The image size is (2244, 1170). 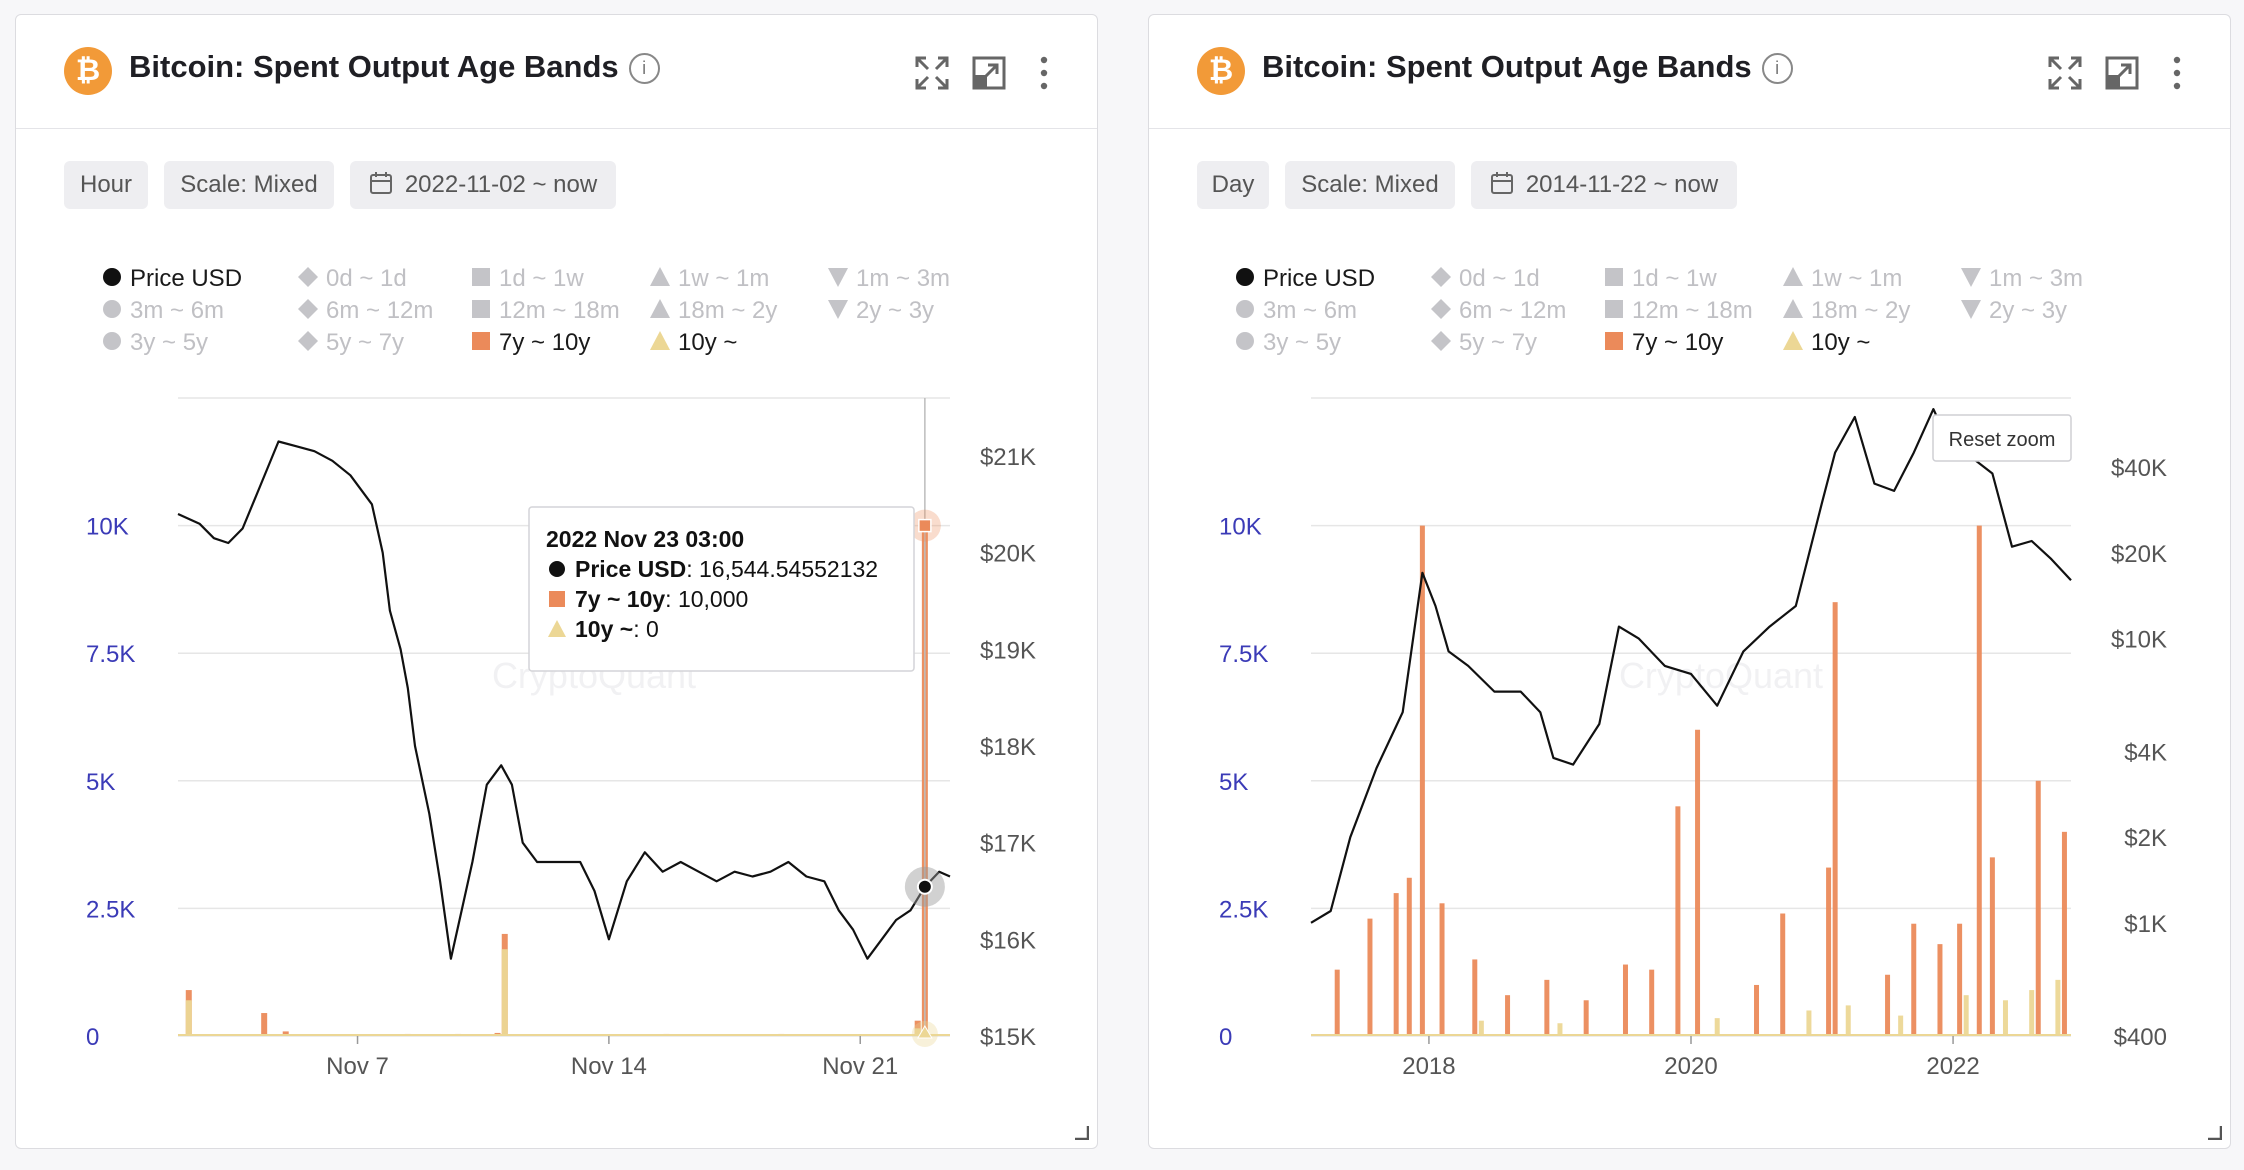 What do you see at coordinates (106, 185) in the screenshot?
I see `interval-button: Hour` at bounding box center [106, 185].